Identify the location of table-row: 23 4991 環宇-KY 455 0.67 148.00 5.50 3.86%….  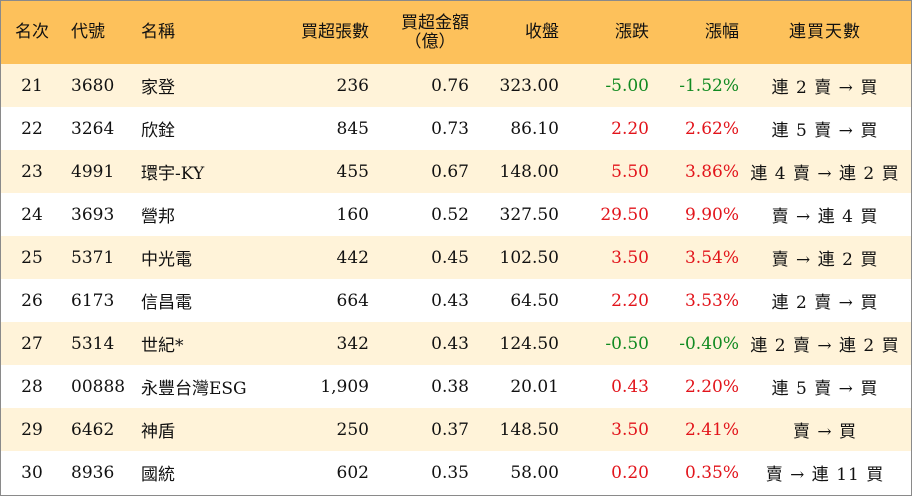
(456, 171).